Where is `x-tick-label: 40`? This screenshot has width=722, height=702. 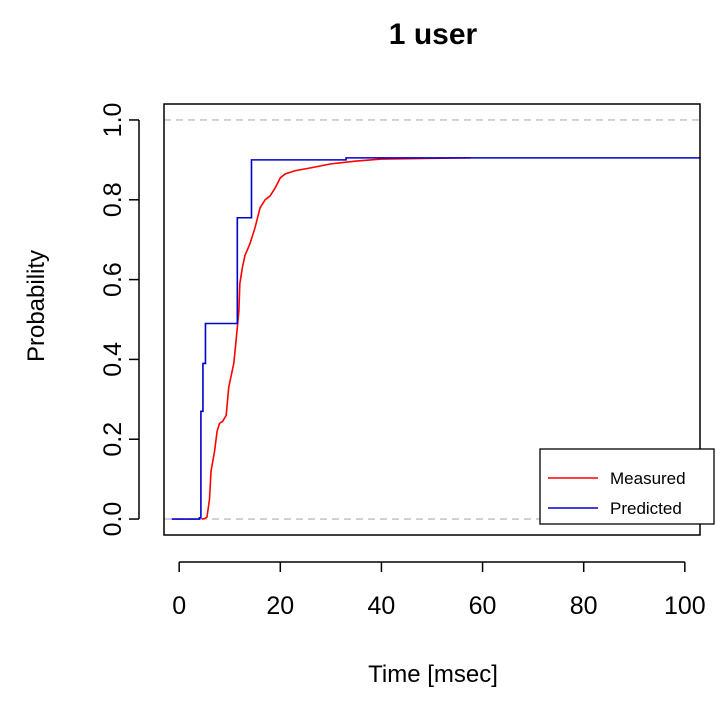
x-tick-label: 40 is located at coordinates (382, 606).